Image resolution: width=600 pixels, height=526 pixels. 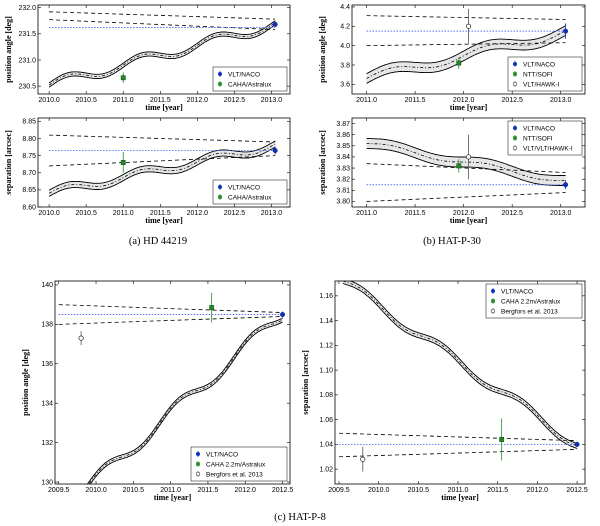 What do you see at coordinates (234, 475) in the screenshot?
I see `legend-entry-label: Bergfors et al. 2013` at bounding box center [234, 475].